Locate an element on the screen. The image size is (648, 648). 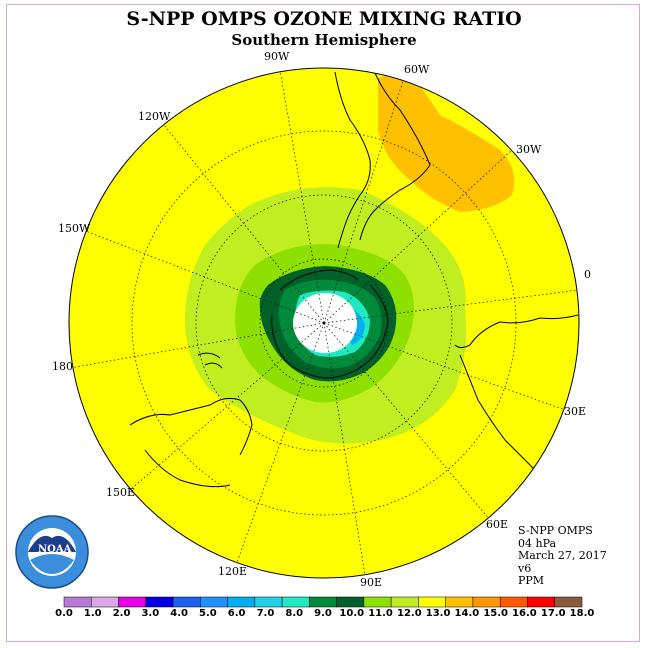
colorbar-tick-label: 6.0 is located at coordinates (236, 613).